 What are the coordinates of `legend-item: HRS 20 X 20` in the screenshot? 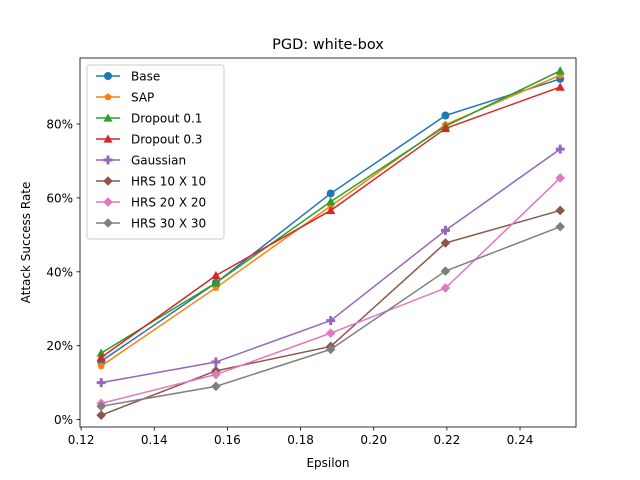 It's located at (151, 203).